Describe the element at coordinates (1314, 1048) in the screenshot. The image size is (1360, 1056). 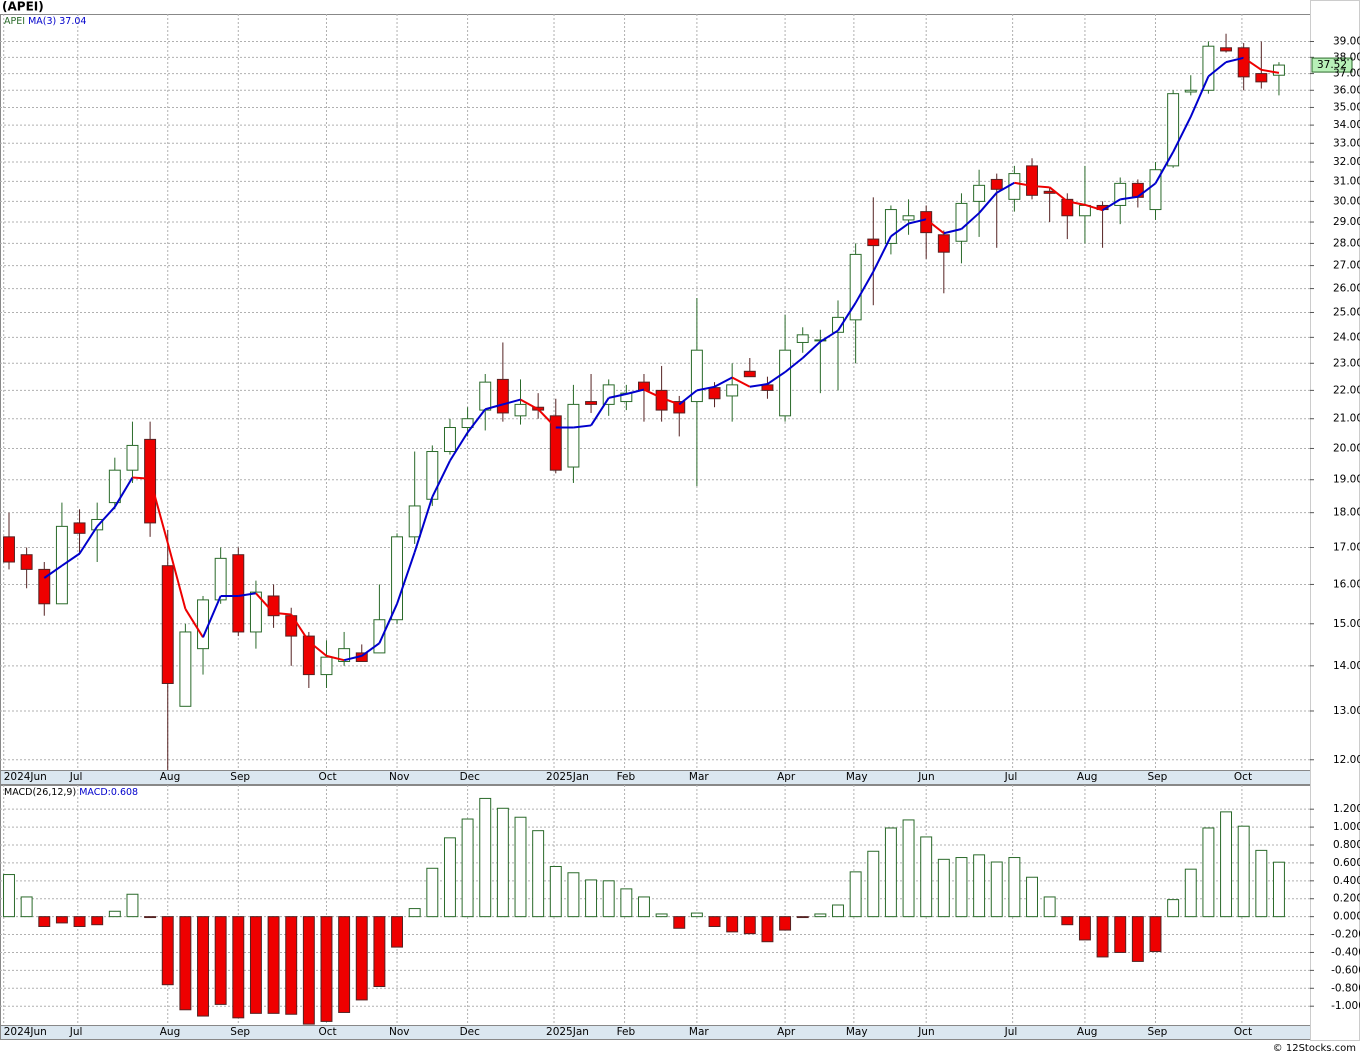
I see `watermark: © 12Stocks.com` at that location.